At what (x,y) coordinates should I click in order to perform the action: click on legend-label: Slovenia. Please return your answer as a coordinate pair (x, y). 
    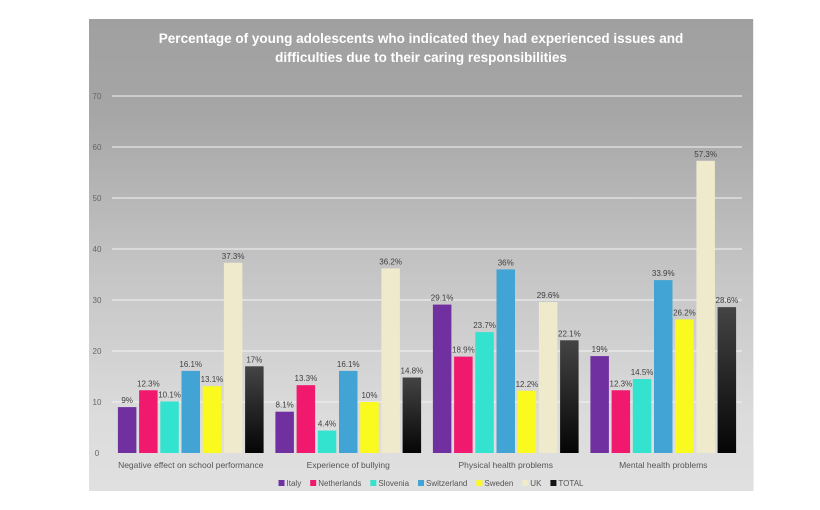
    Looking at the image, I should click on (393, 483).